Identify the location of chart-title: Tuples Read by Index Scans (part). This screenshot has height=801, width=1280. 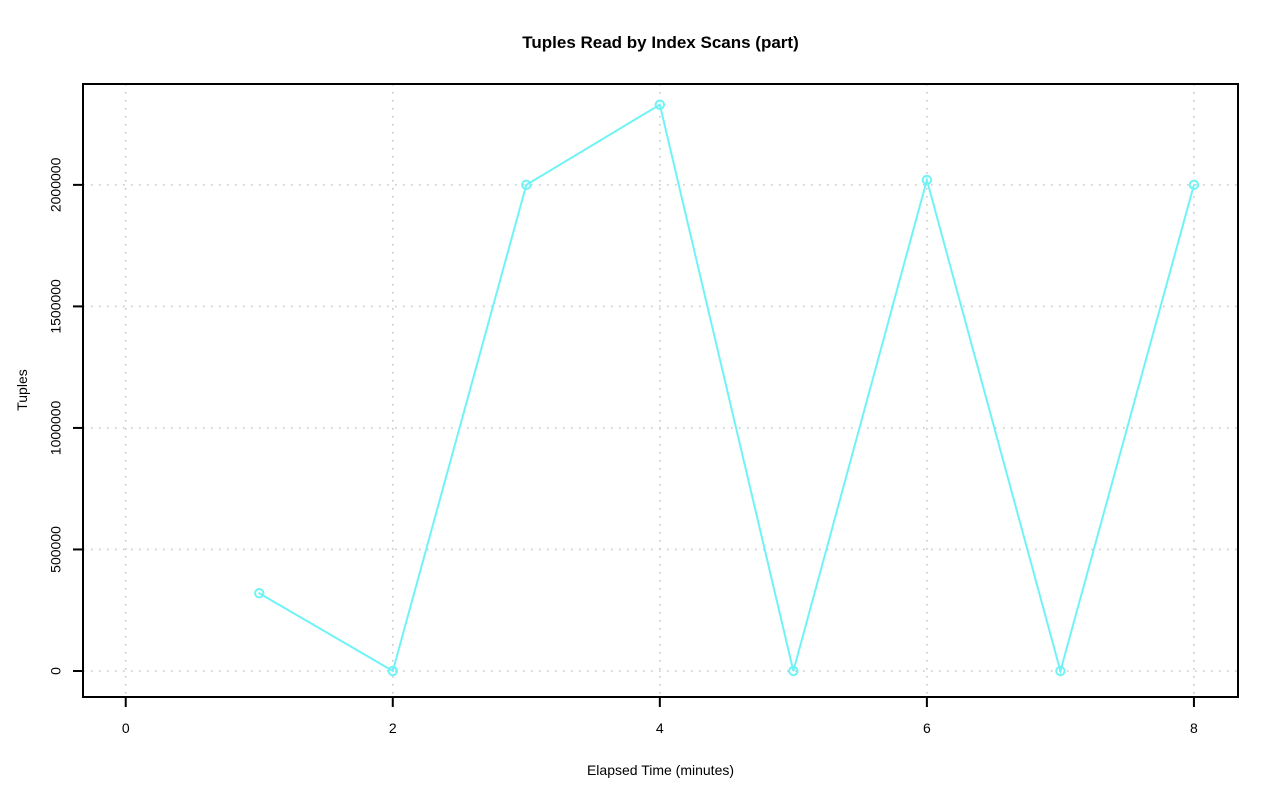
(660, 42).